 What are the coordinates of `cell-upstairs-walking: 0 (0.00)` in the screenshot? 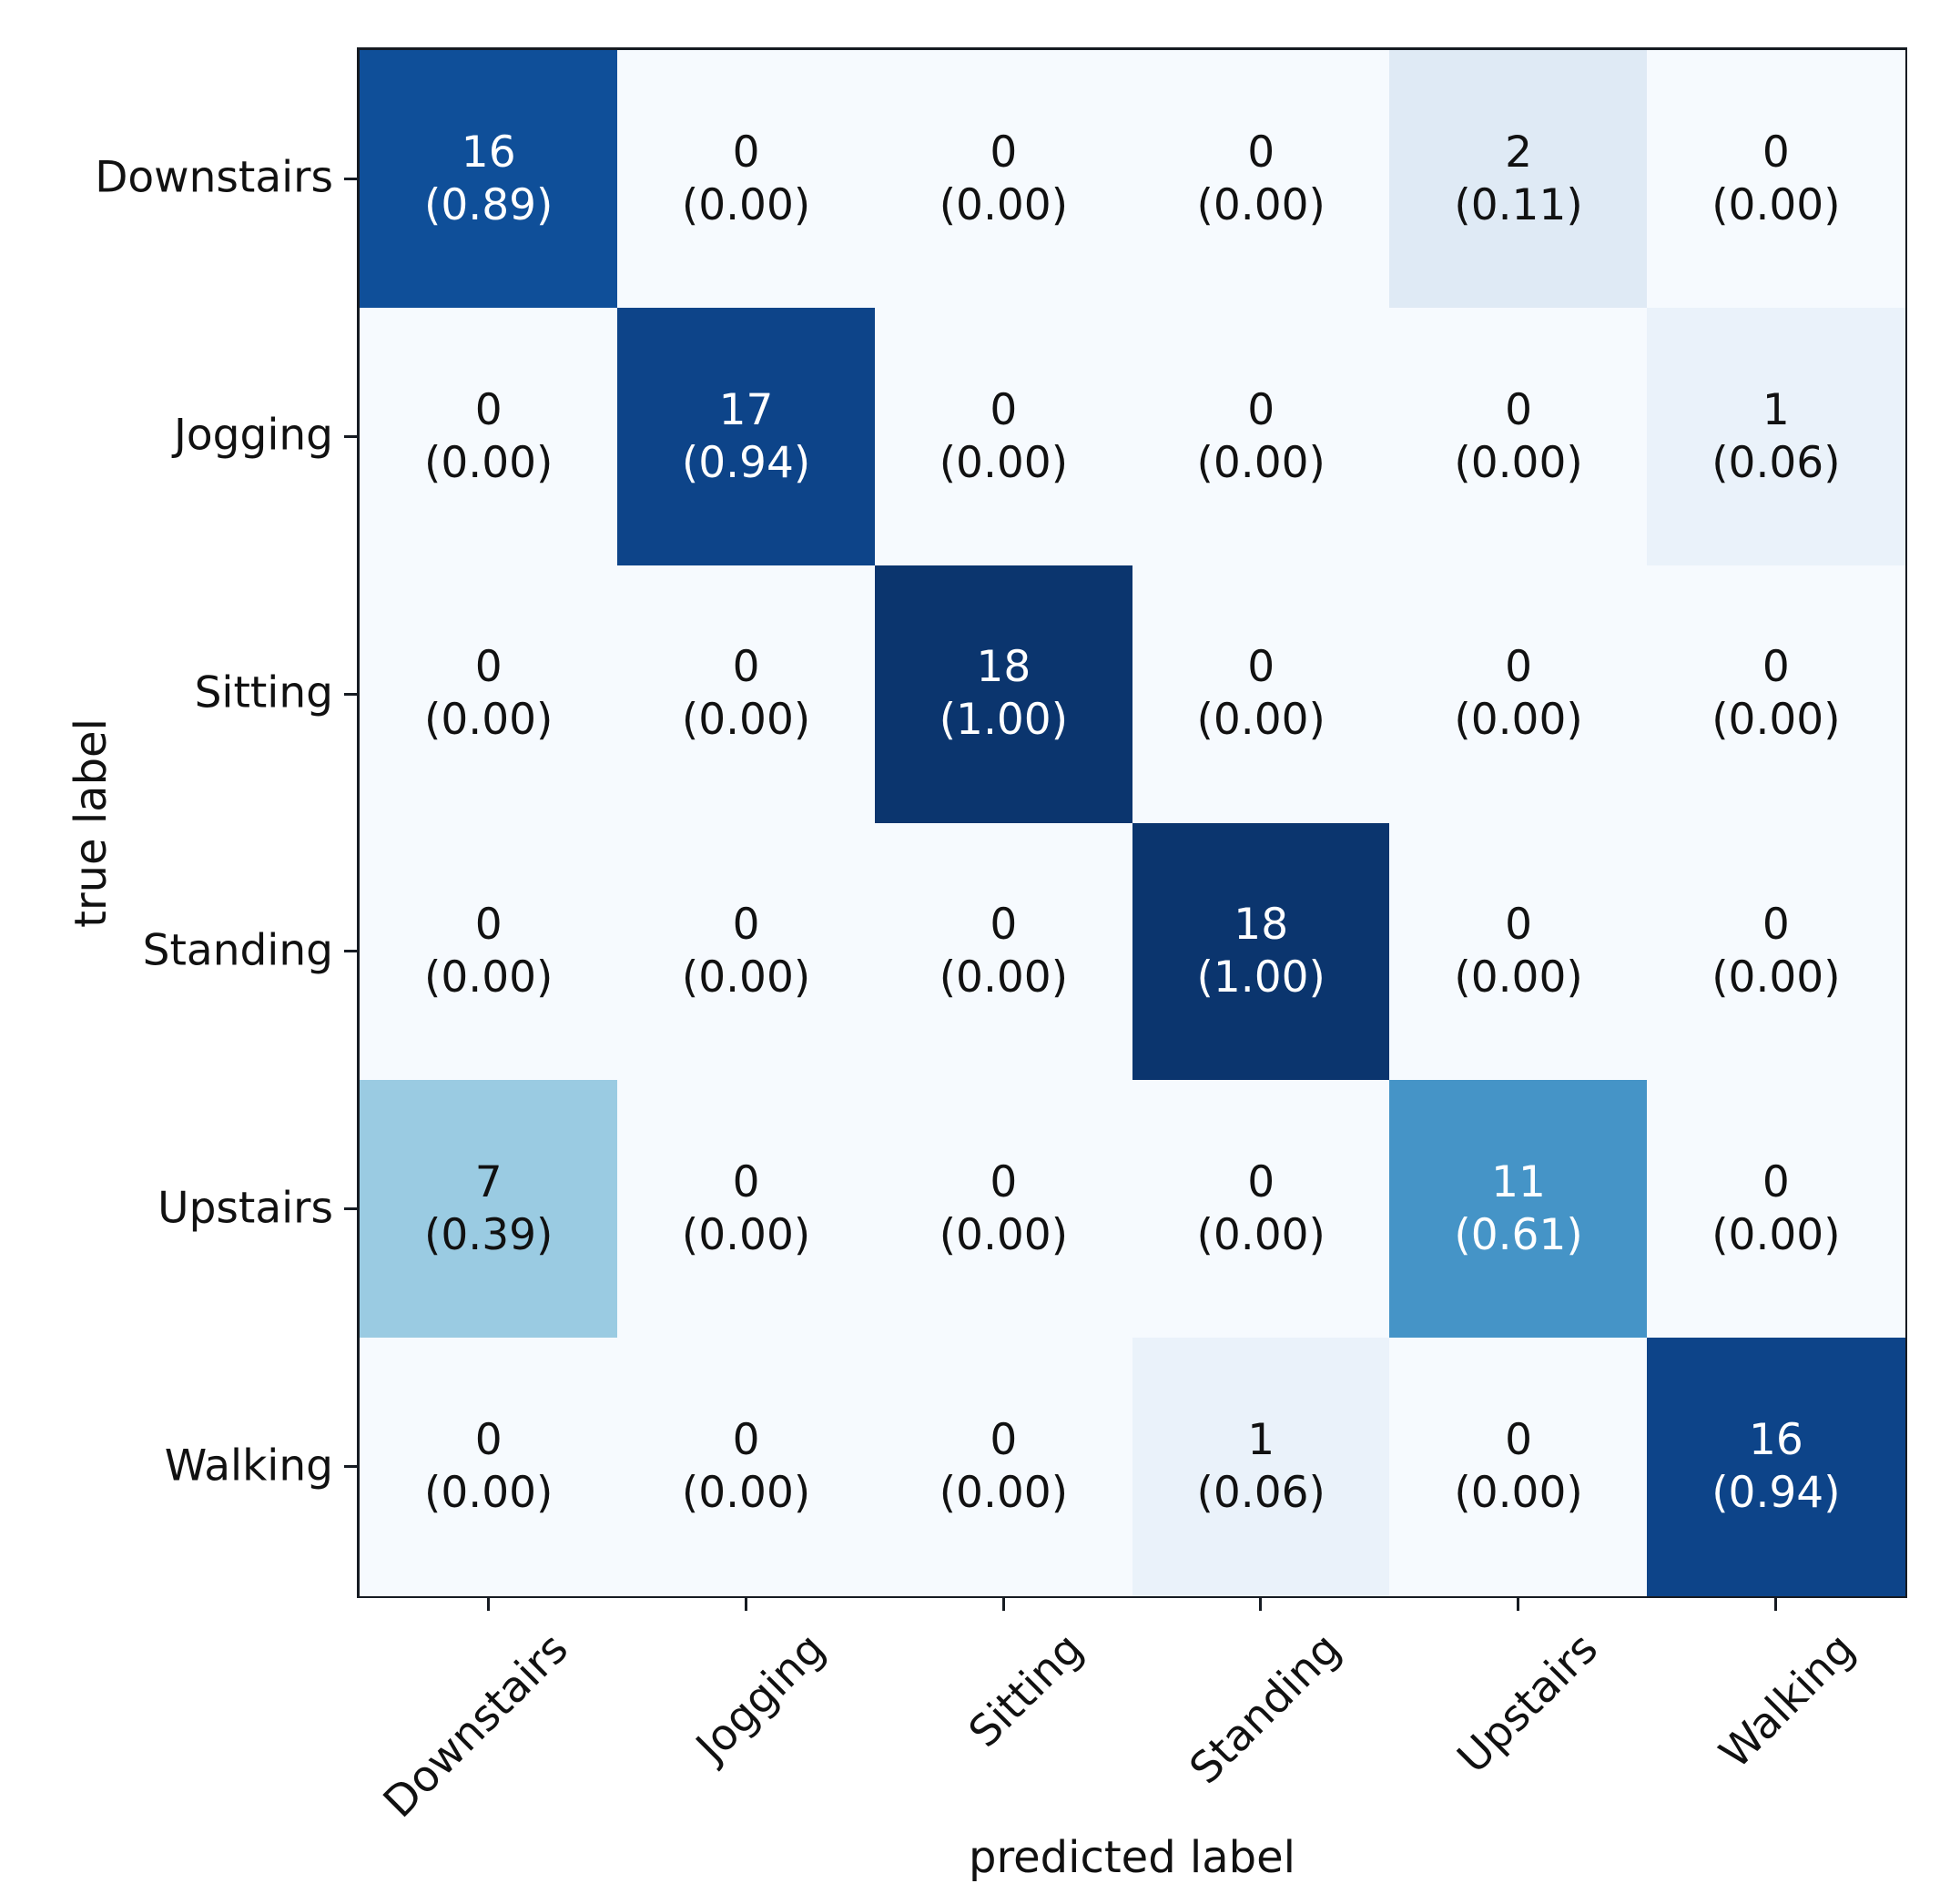 It's located at (1776, 1209).